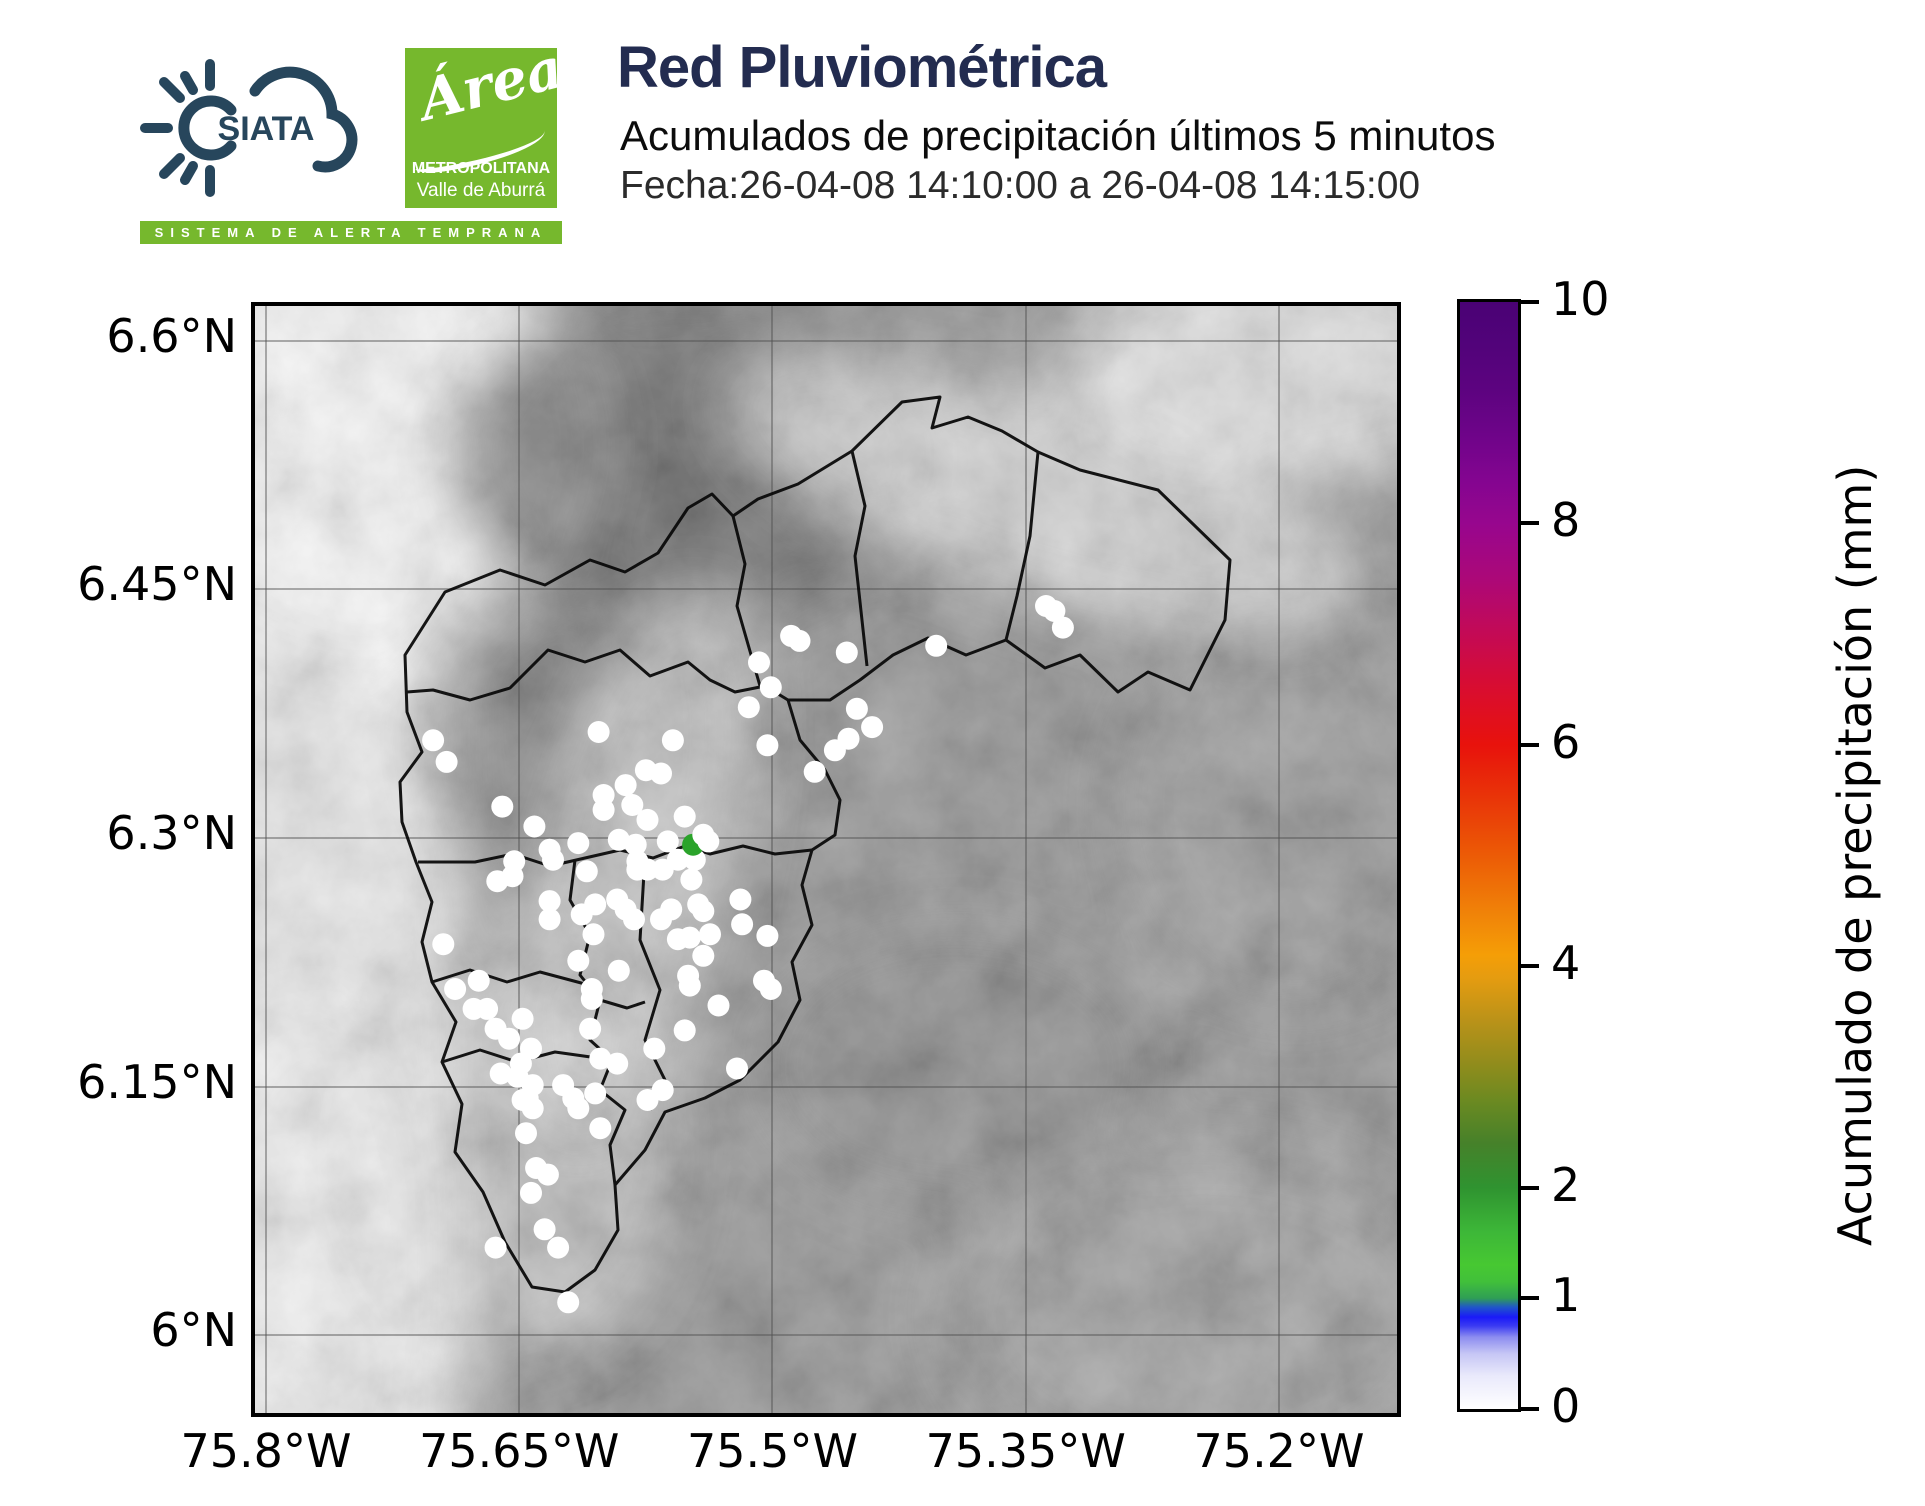 The width and height of the screenshot is (1925, 1506). Describe the element at coordinates (1580, 299) in the screenshot. I see `colorbar-tick-label: 10` at that location.